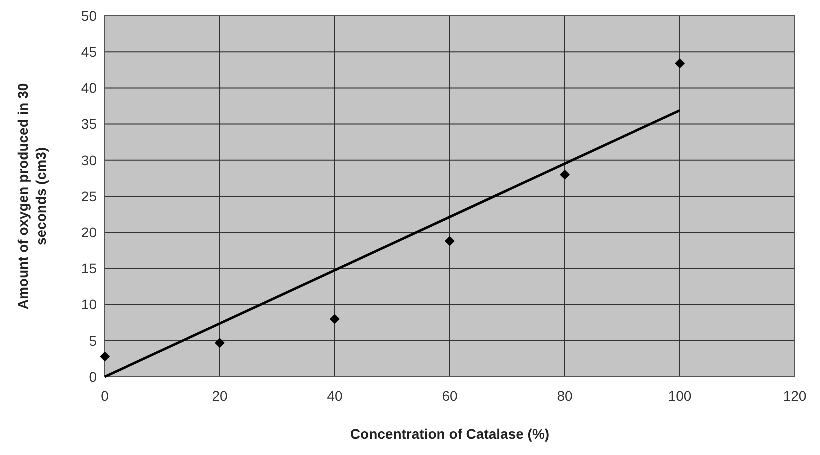 Image resolution: width=820 pixels, height=455 pixels. What do you see at coordinates (89, 124) in the screenshot?
I see `y-tick-label: 35` at bounding box center [89, 124].